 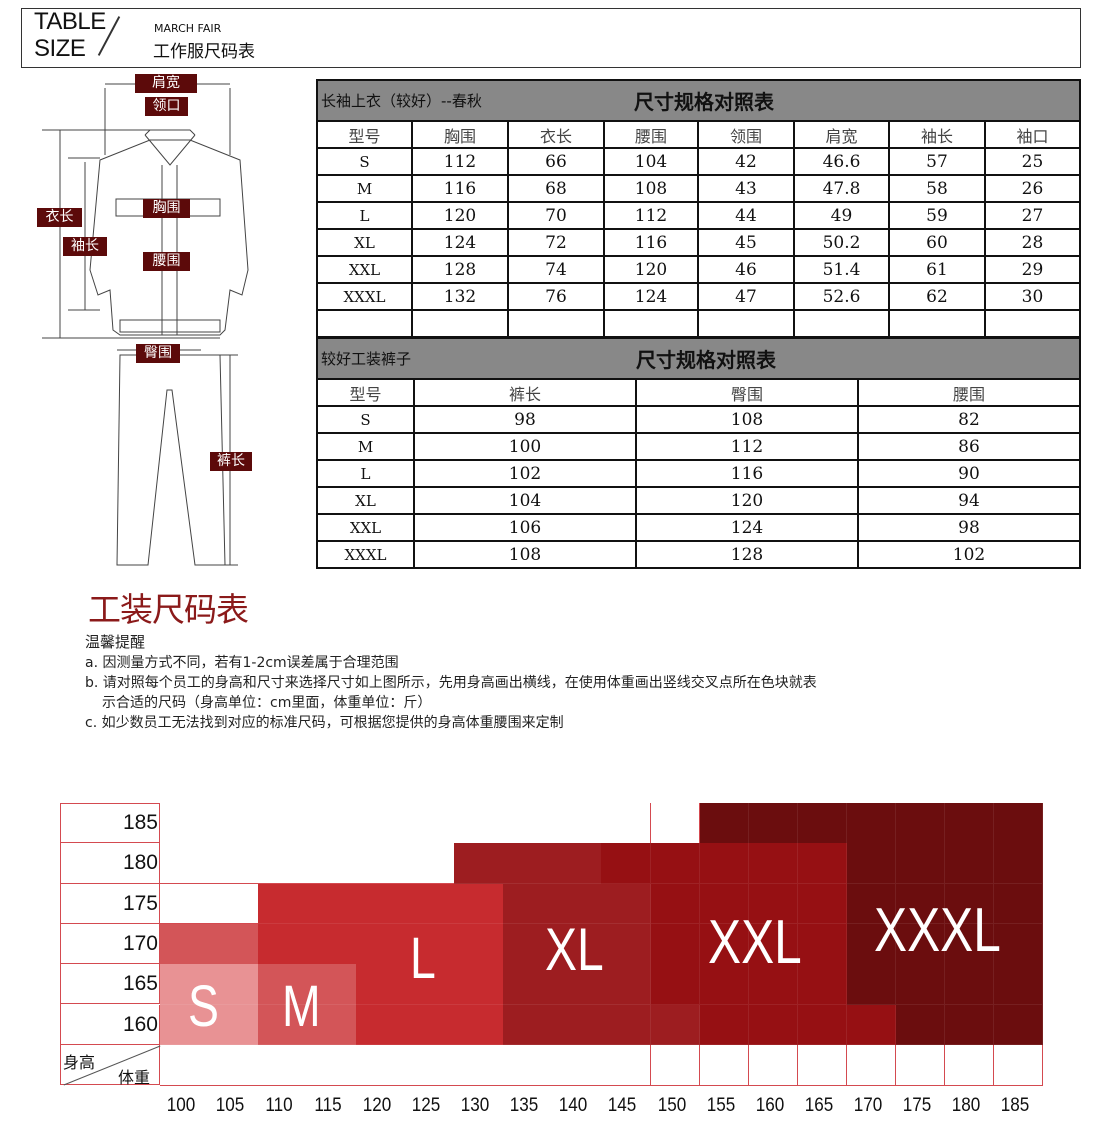 What do you see at coordinates (698, 134) in the screenshot?
I see `table-header-row: 型号 胸围 衣长 腰围 领围 肩宽 袖长 袖口` at bounding box center [698, 134].